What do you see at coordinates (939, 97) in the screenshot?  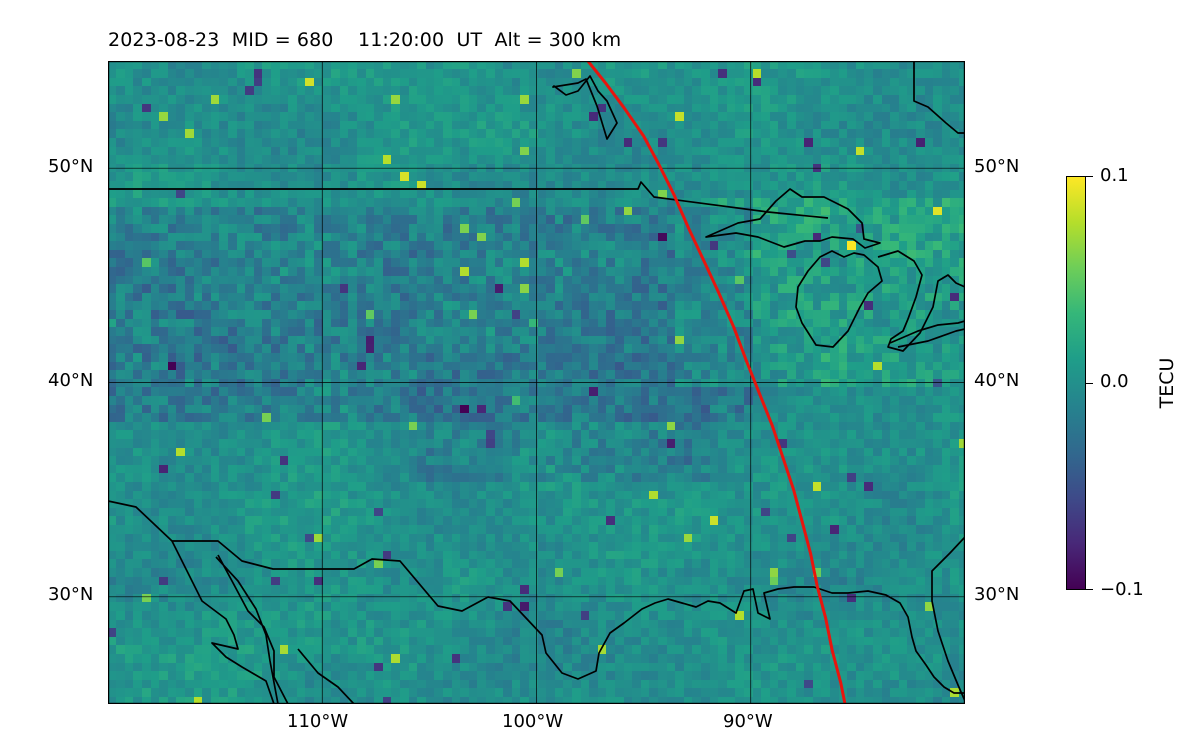 I see `hudson-bay-shore` at bounding box center [939, 97].